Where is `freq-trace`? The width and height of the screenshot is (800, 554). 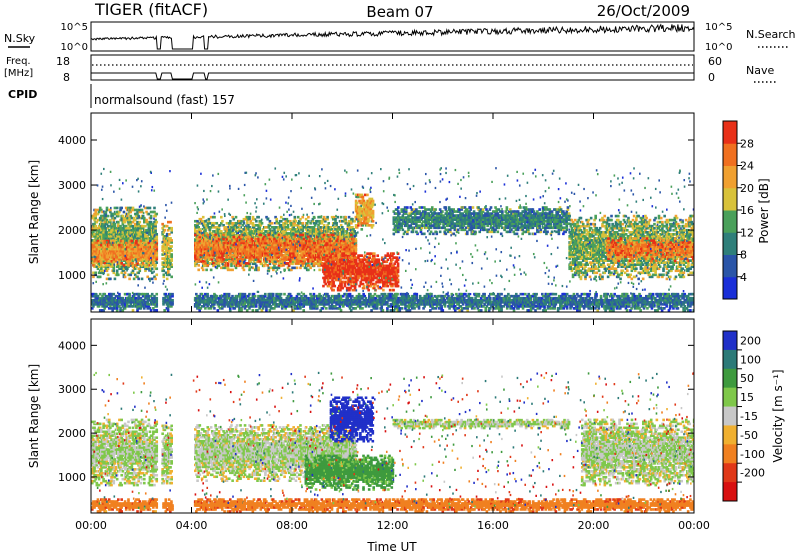 freq-trace is located at coordinates (392, 76).